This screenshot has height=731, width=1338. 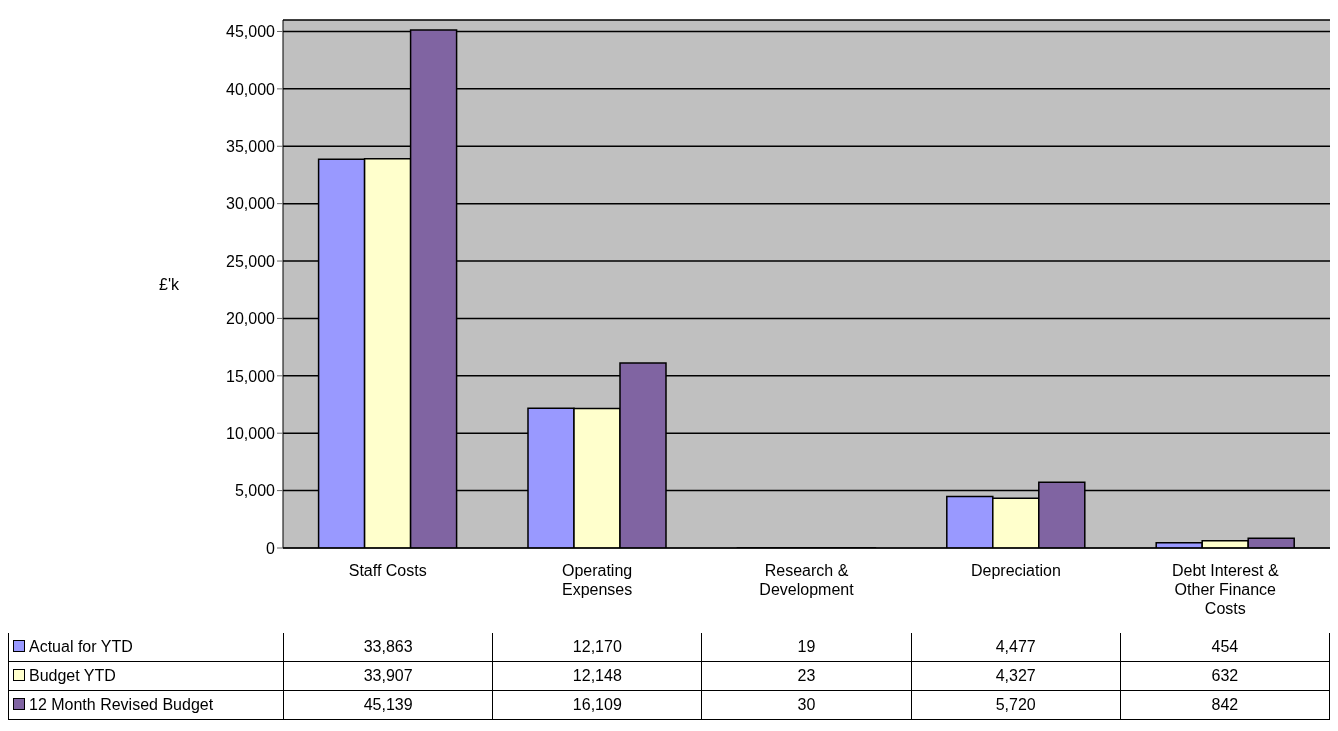 What do you see at coordinates (1225, 647) in the screenshot?
I see `data-label: 454` at bounding box center [1225, 647].